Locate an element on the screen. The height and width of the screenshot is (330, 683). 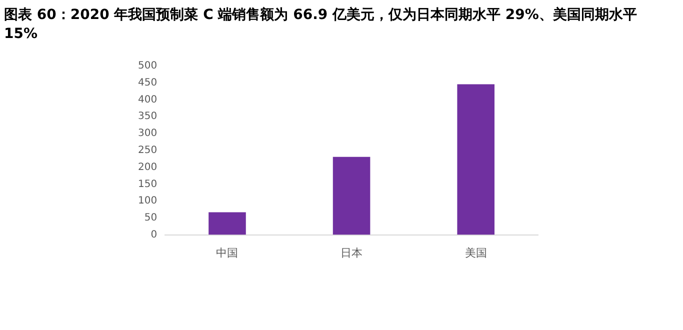
y-tick-label: 350 is located at coordinates (148, 116).